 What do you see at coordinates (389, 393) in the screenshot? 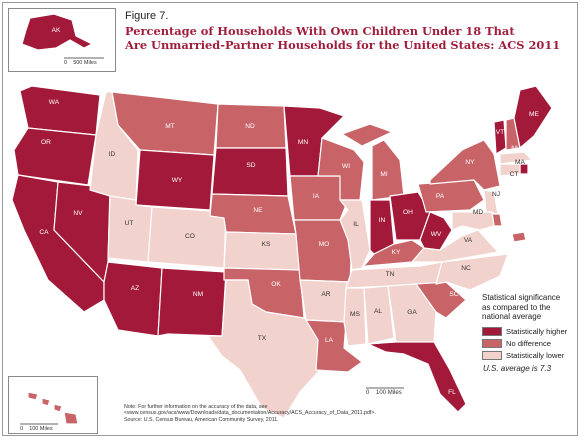
I see `main-scale-label: 100 Miles` at bounding box center [389, 393].